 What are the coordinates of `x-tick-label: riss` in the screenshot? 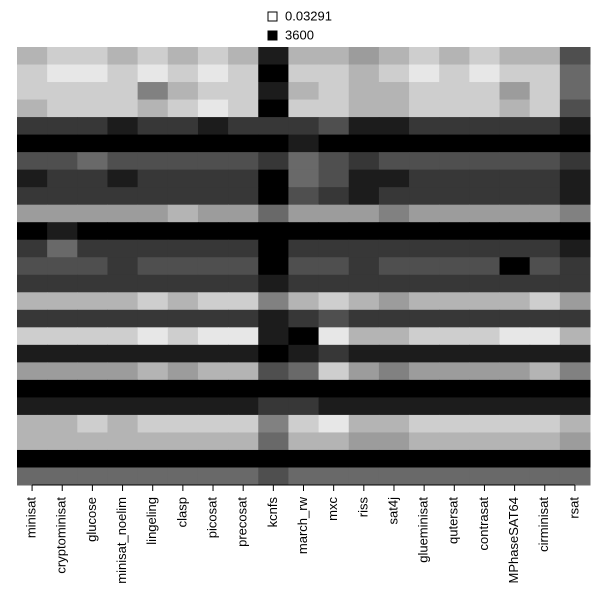 It's located at (362, 507).